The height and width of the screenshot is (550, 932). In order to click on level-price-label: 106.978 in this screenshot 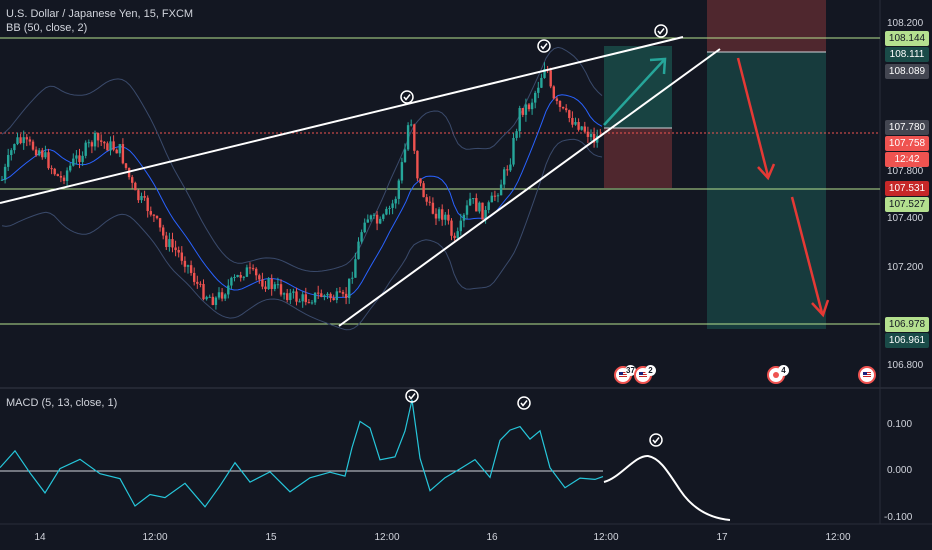, I will do `click(907, 324)`.